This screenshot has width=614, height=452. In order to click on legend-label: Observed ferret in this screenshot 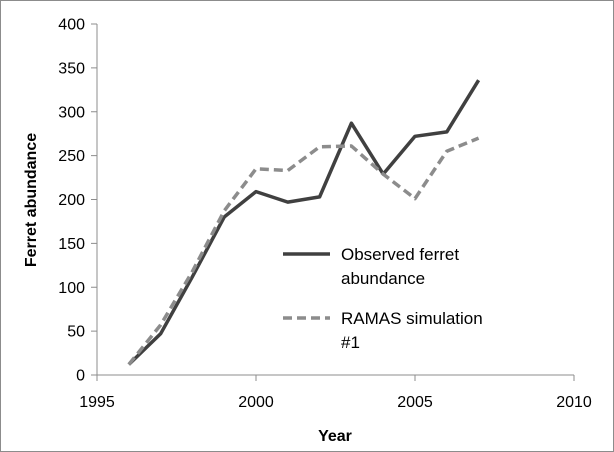, I will do `click(400, 254)`.